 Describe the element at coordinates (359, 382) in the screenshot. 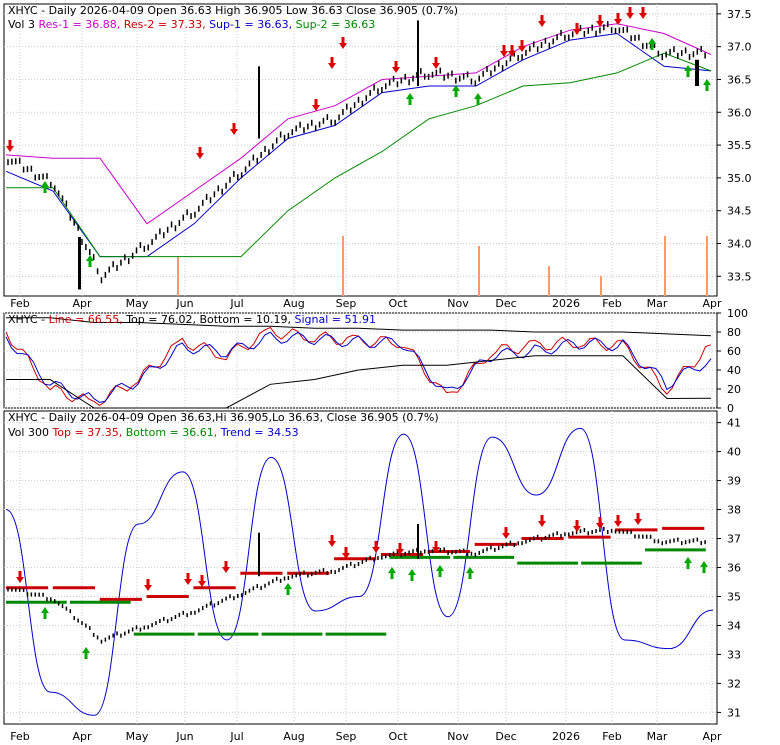

I see `series-line-bottom` at that location.